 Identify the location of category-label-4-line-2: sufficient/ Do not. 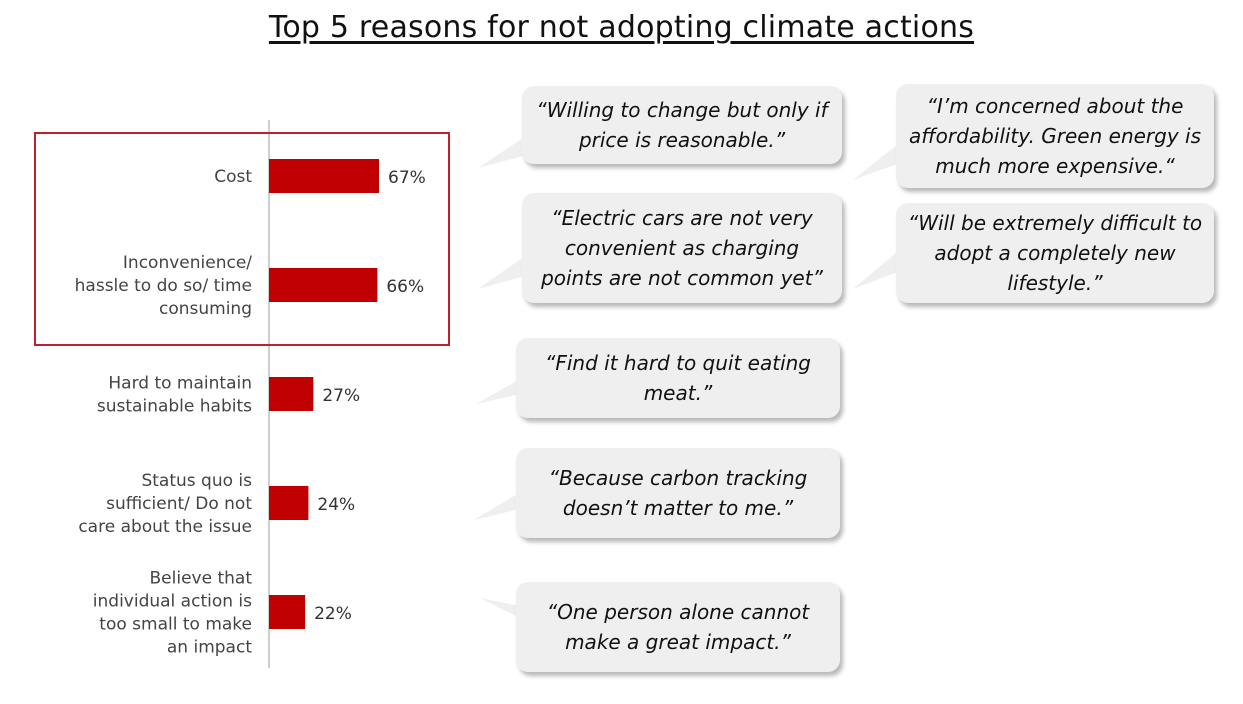
(179, 504).